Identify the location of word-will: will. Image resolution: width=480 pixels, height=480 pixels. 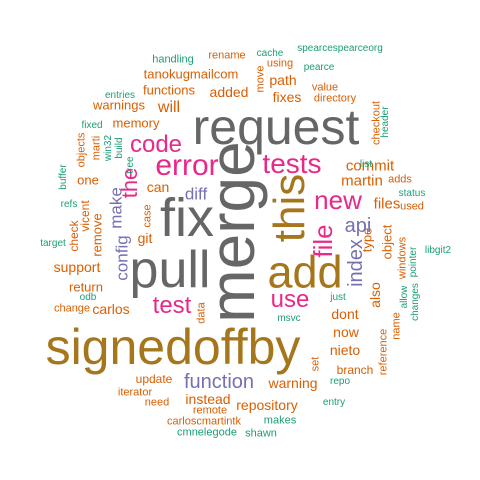
(169, 107).